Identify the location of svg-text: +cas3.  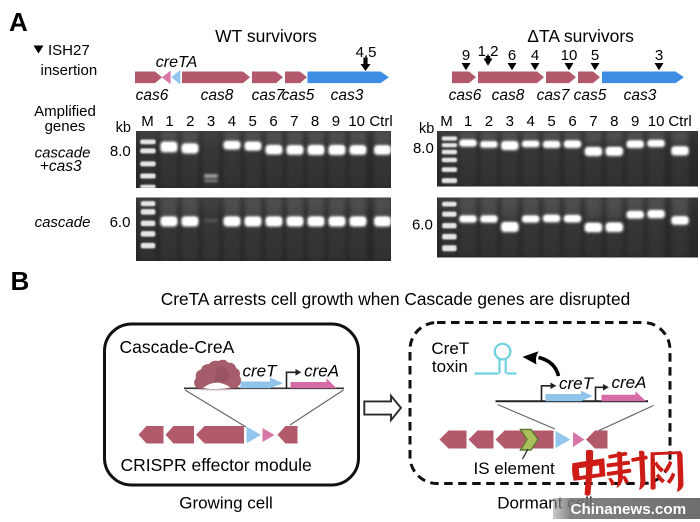
(61, 166).